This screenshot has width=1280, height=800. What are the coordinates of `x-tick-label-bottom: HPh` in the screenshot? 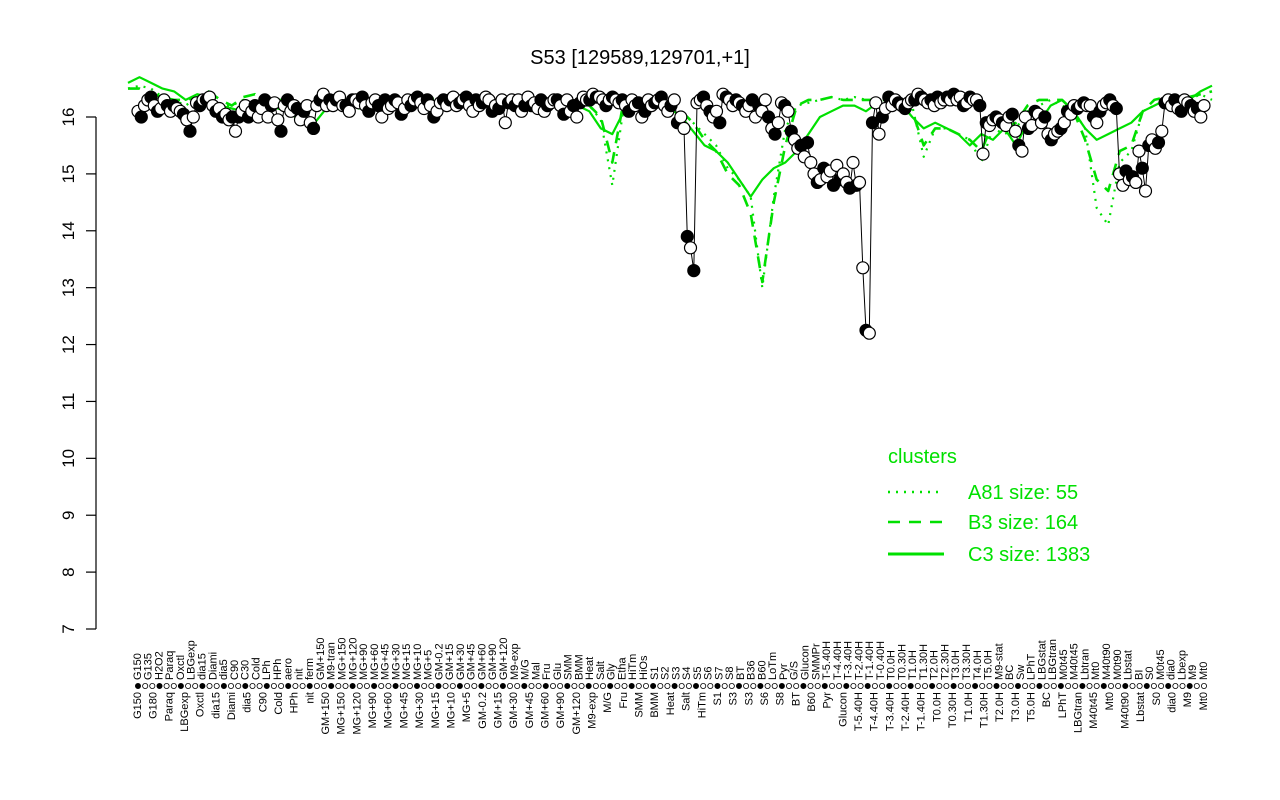 It's located at (295, 702).